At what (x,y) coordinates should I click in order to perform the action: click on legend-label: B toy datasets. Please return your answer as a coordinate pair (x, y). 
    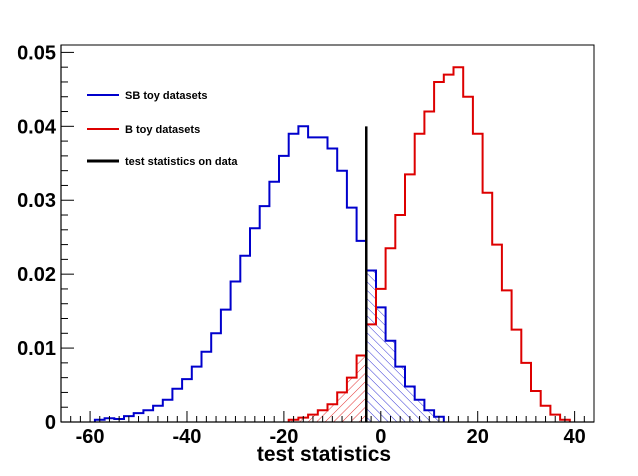
    Looking at the image, I should click on (162, 130).